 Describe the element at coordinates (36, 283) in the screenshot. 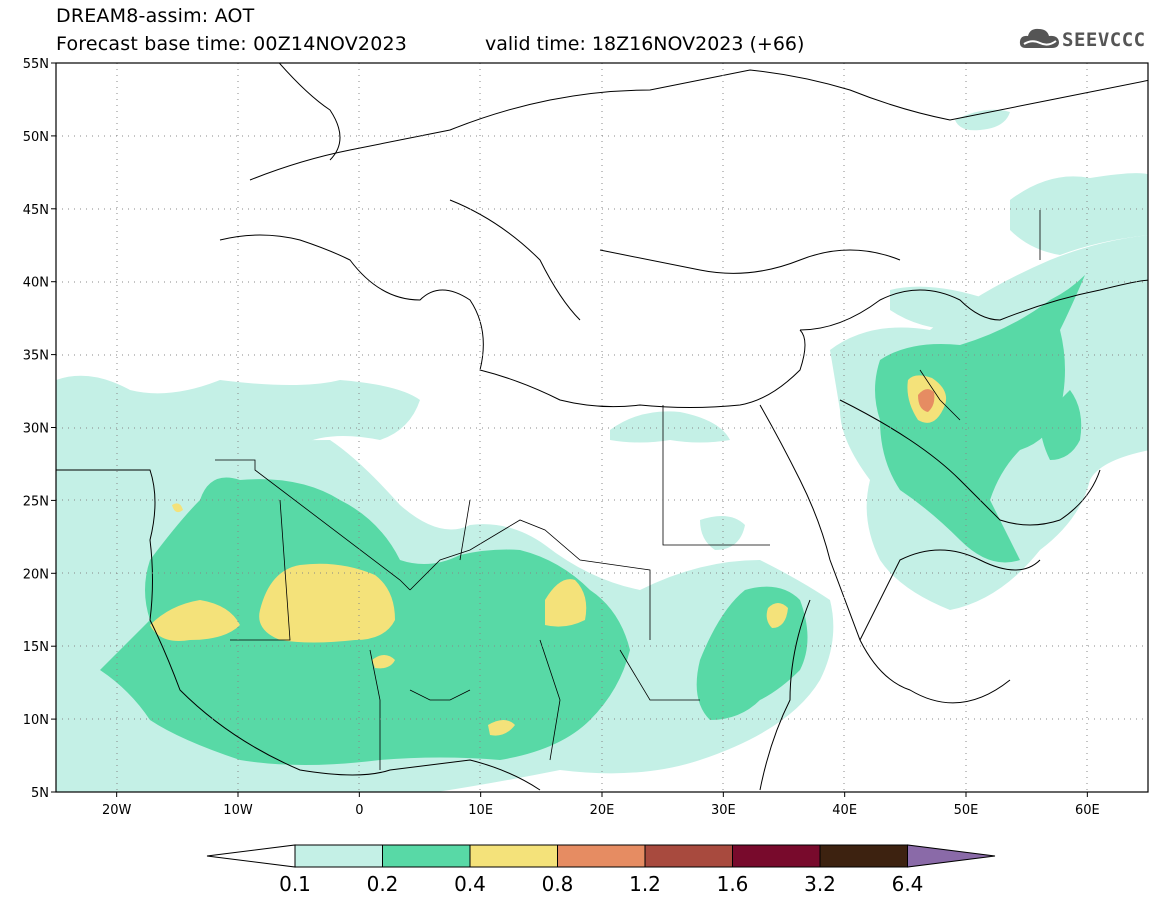

I see `lat-tick-label: 40N` at that location.